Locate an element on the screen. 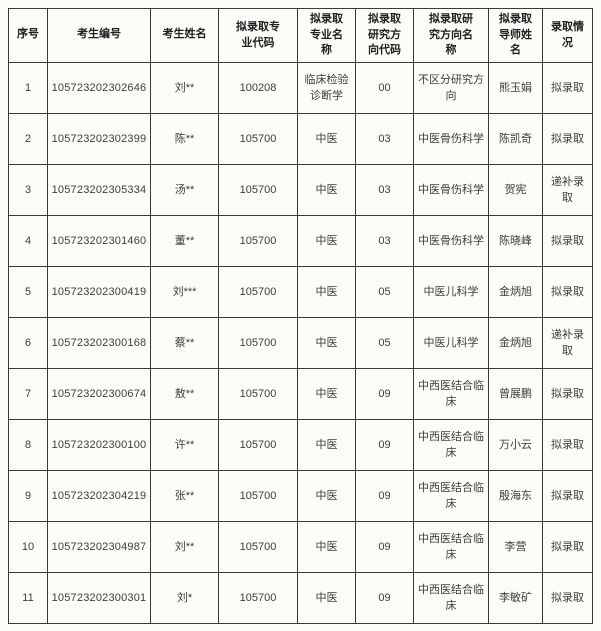 This screenshot has width=601, height=631. column-header-supervisor_name: 拟录取导师姓名 is located at coordinates (515, 35).